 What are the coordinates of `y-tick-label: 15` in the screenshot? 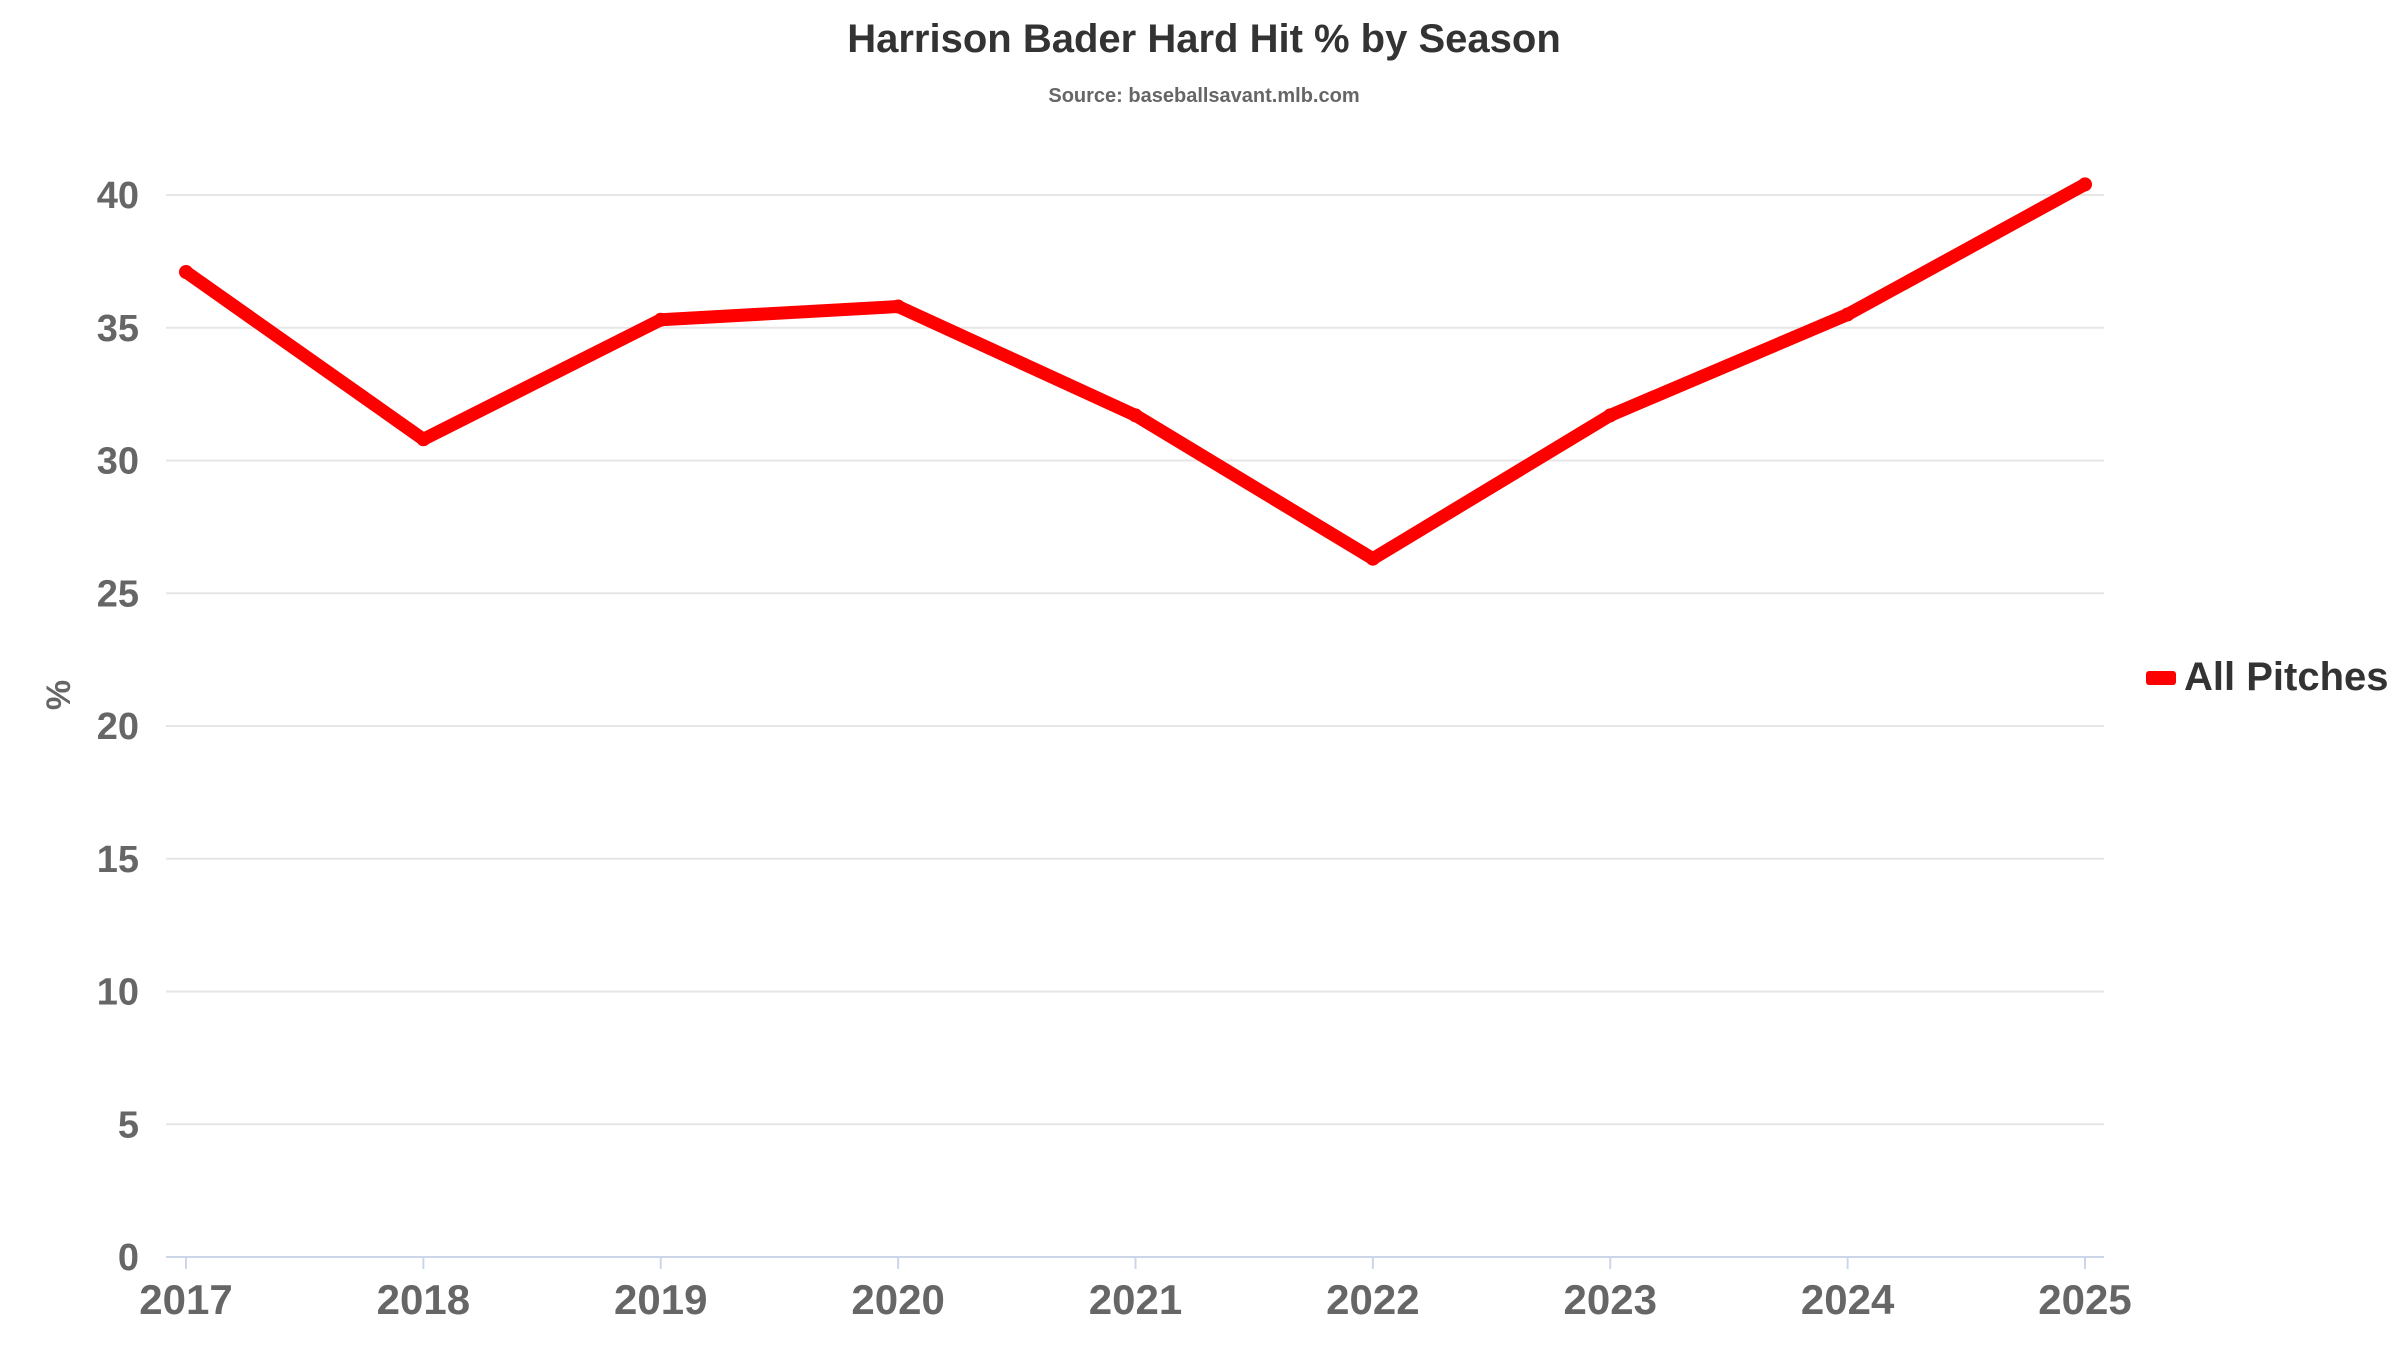 It's located at (118, 860).